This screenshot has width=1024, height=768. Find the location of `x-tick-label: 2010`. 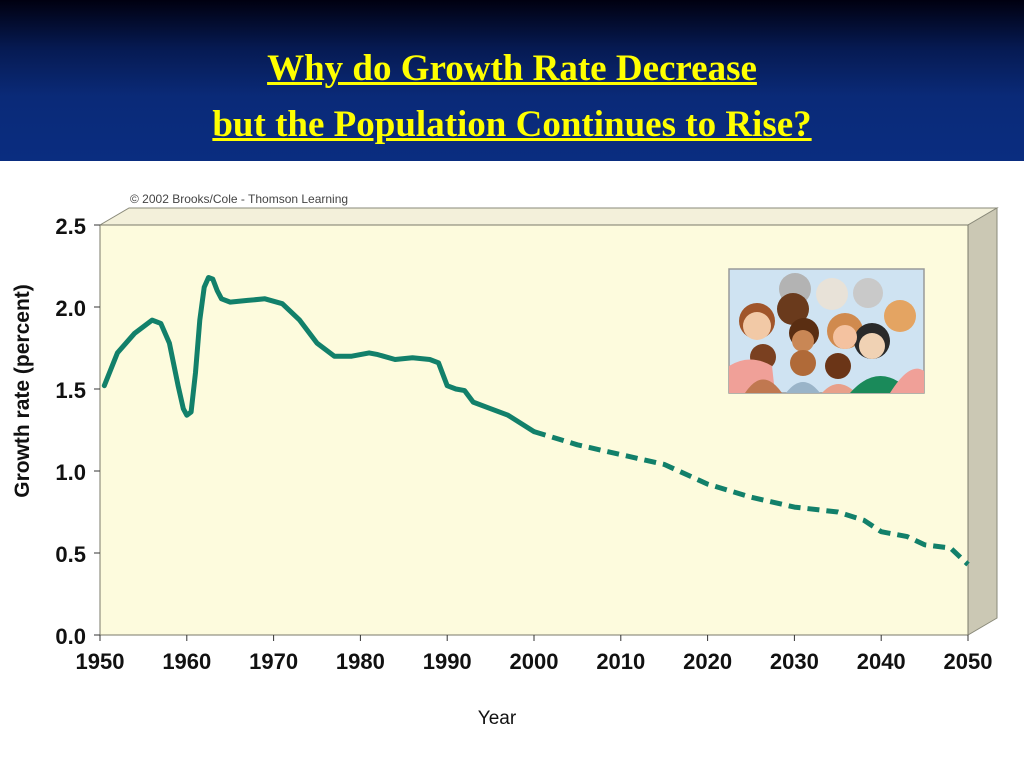

x-tick-label: 2010 is located at coordinates (620, 661).